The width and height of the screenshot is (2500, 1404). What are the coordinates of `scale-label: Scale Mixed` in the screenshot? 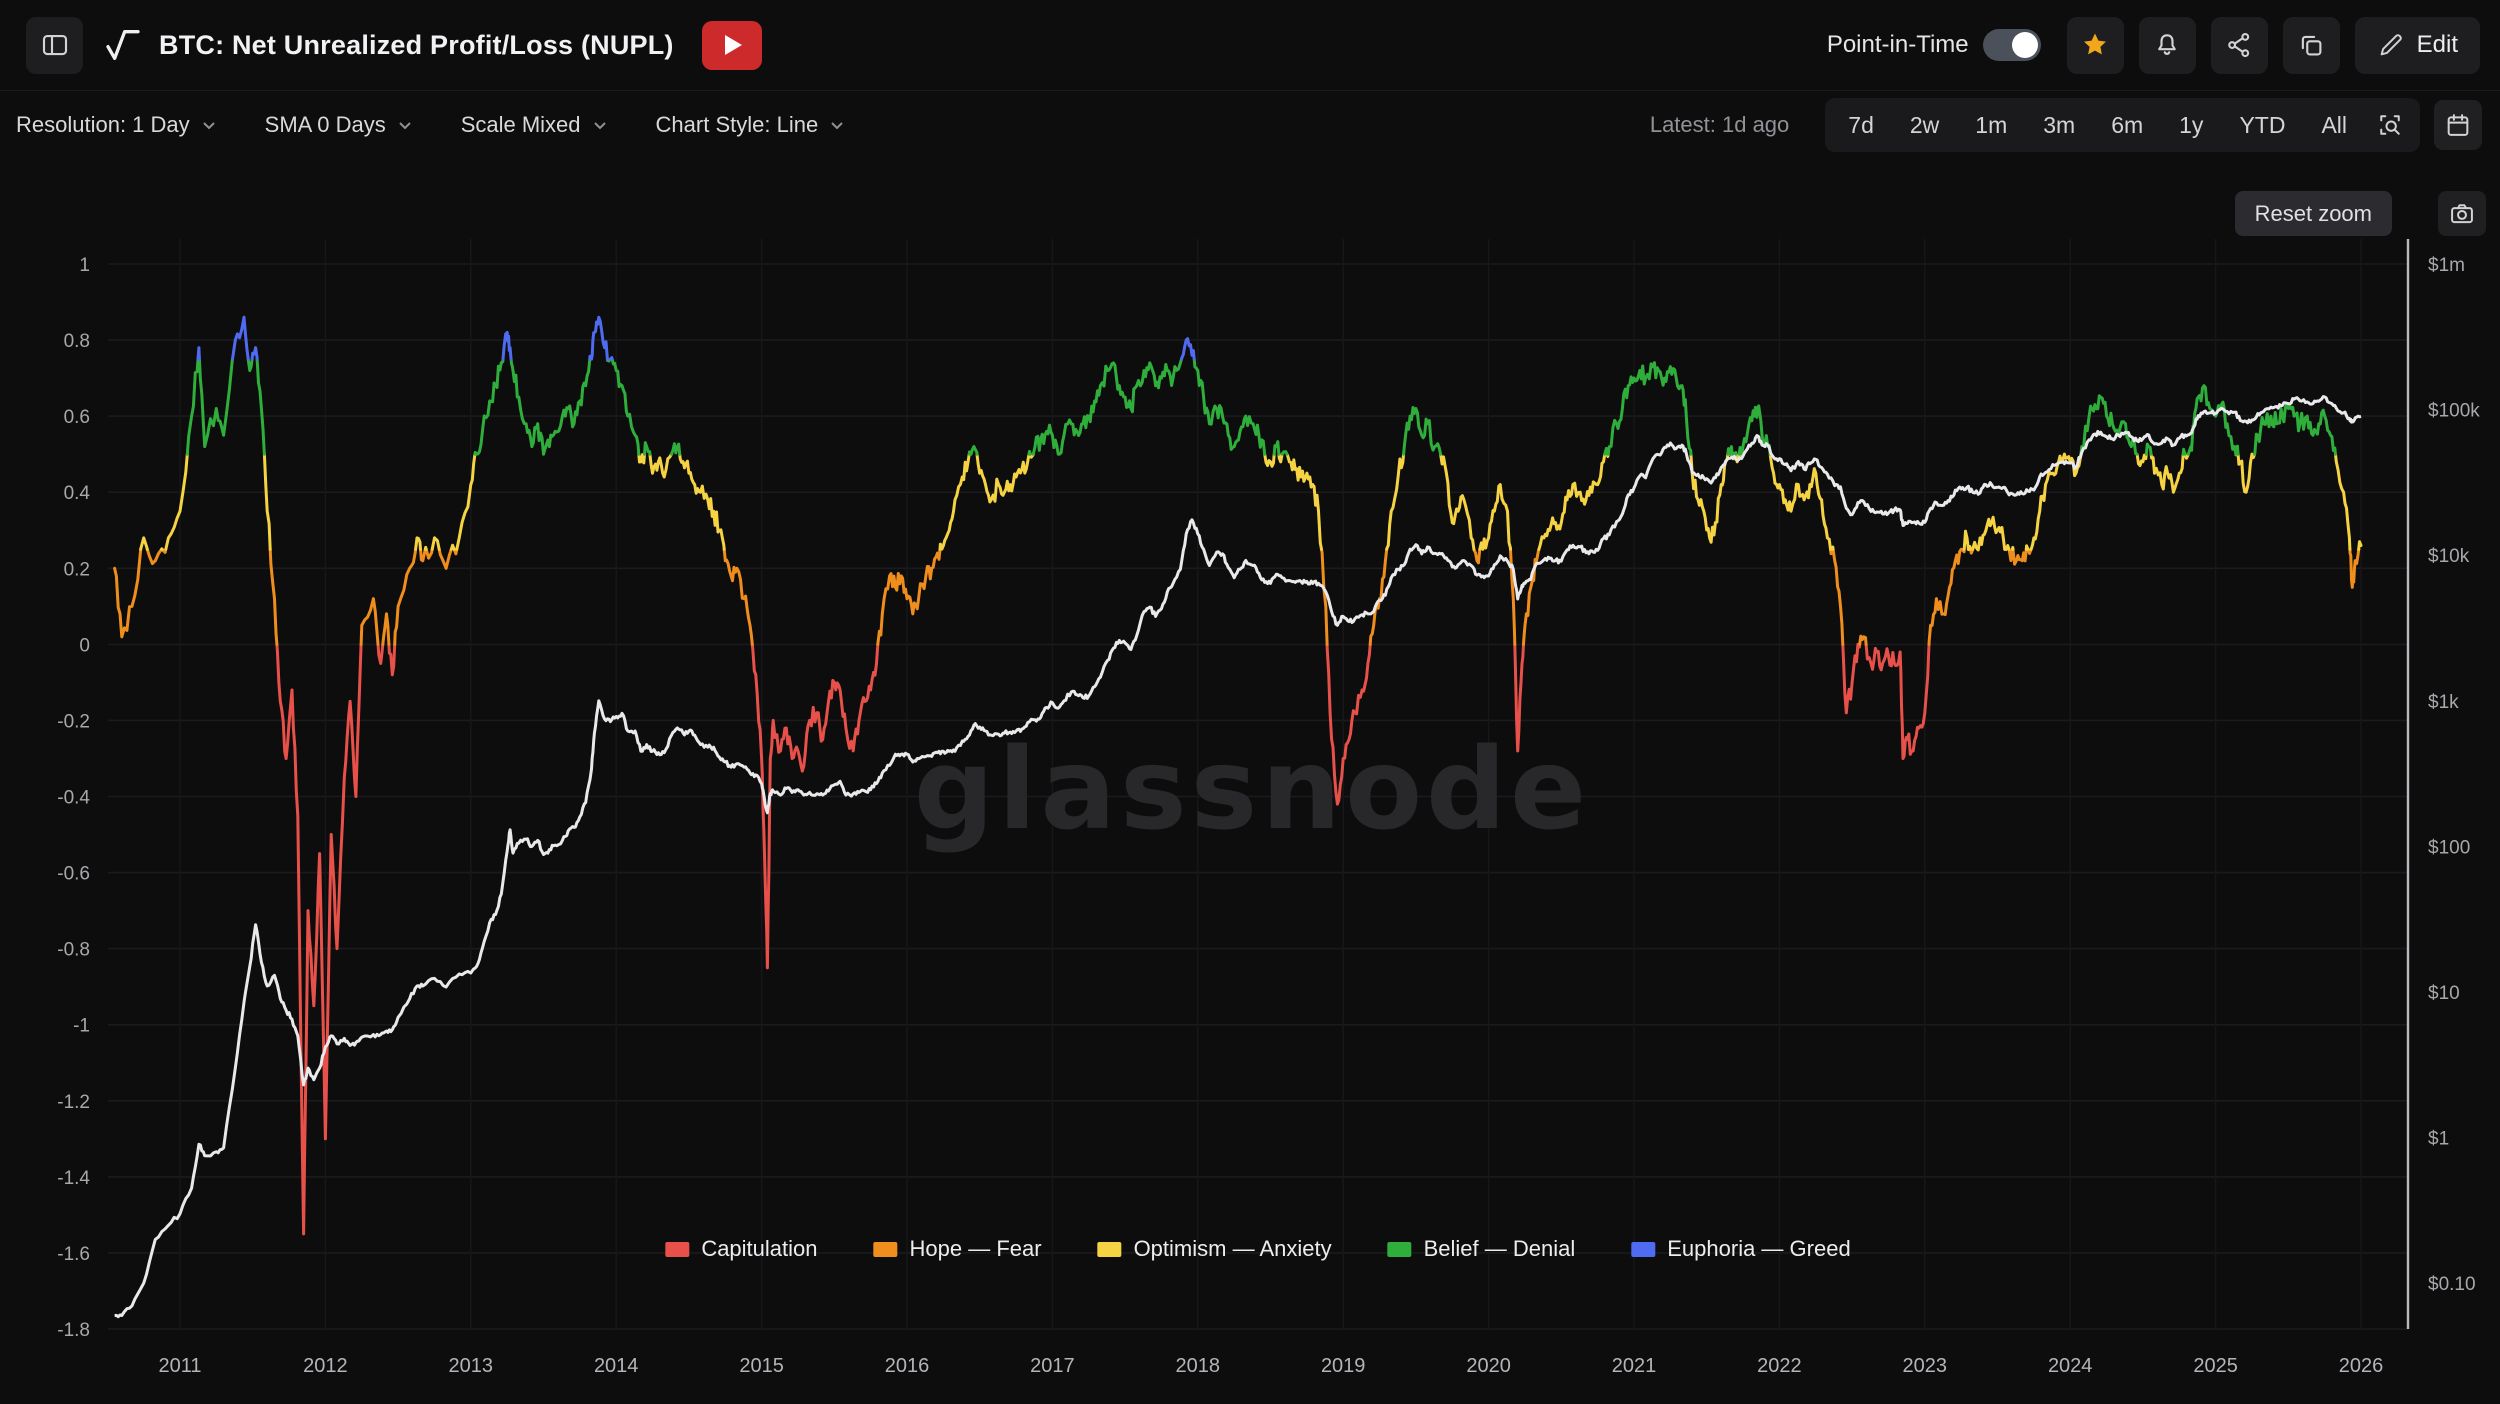 It's located at (520, 124).